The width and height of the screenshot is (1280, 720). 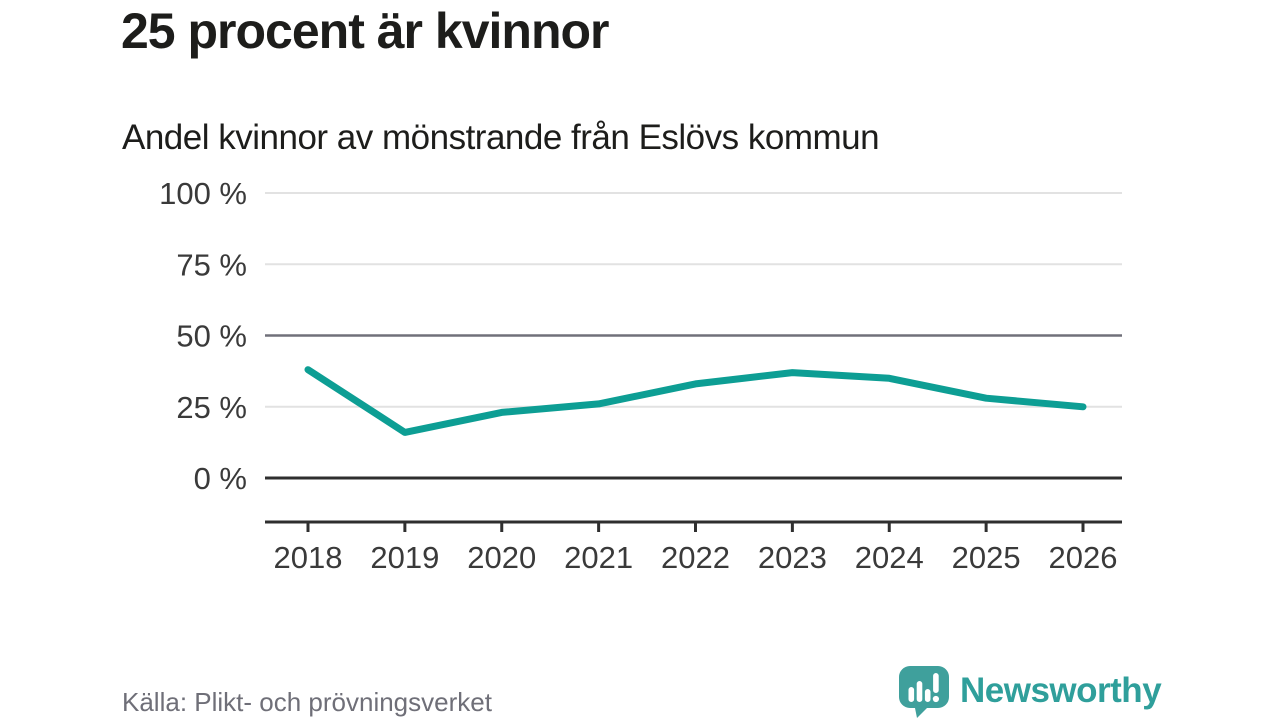 What do you see at coordinates (211, 336) in the screenshot?
I see `y-tick-label: 50 %` at bounding box center [211, 336].